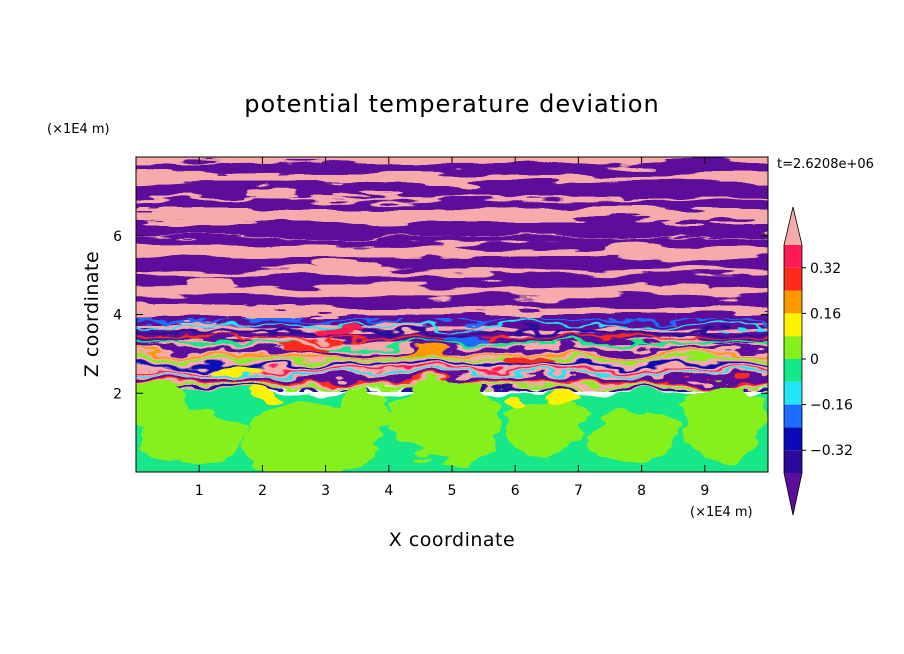 The width and height of the screenshot is (904, 654). I want to click on colorbar-outline, so click(793, 361).